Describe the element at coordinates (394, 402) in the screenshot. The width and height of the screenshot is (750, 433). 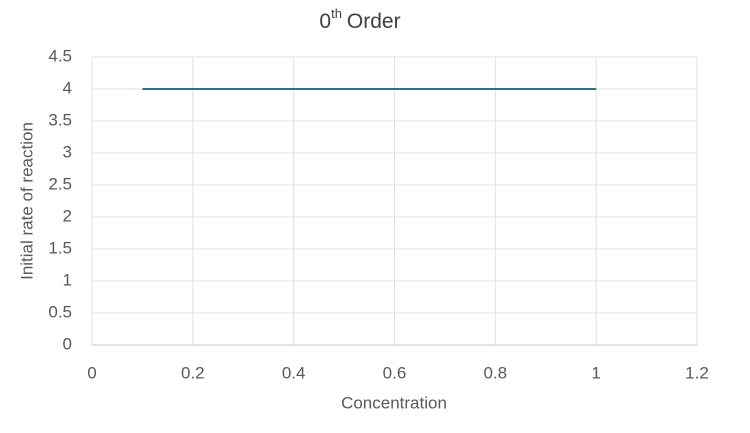
I see `x-axis-label: Concentration` at that location.